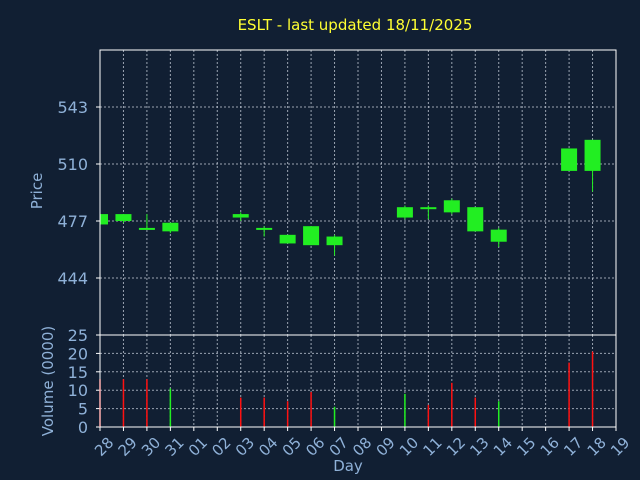 The image size is (640, 480). What do you see at coordinates (78, 372) in the screenshot?
I see `volume-y-tick-label: 15` at bounding box center [78, 372].